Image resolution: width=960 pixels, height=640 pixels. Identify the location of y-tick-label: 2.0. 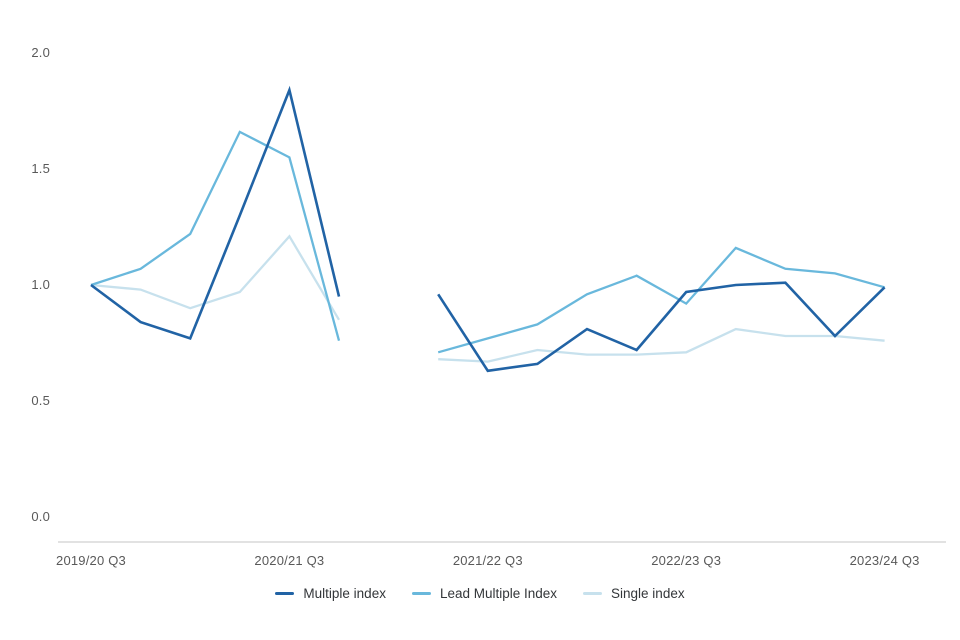
(40, 52).